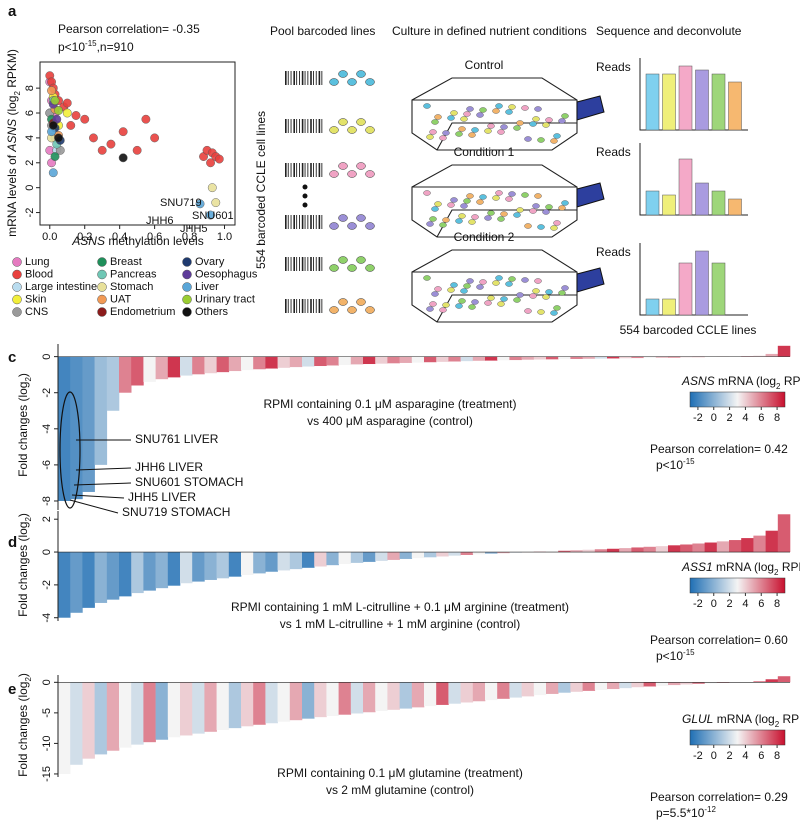 Image resolution: width=800 pixels, height=825 pixels. What do you see at coordinates (189, 237) in the screenshot?
I see `x-tick-label: 0.8` at bounding box center [189, 237].